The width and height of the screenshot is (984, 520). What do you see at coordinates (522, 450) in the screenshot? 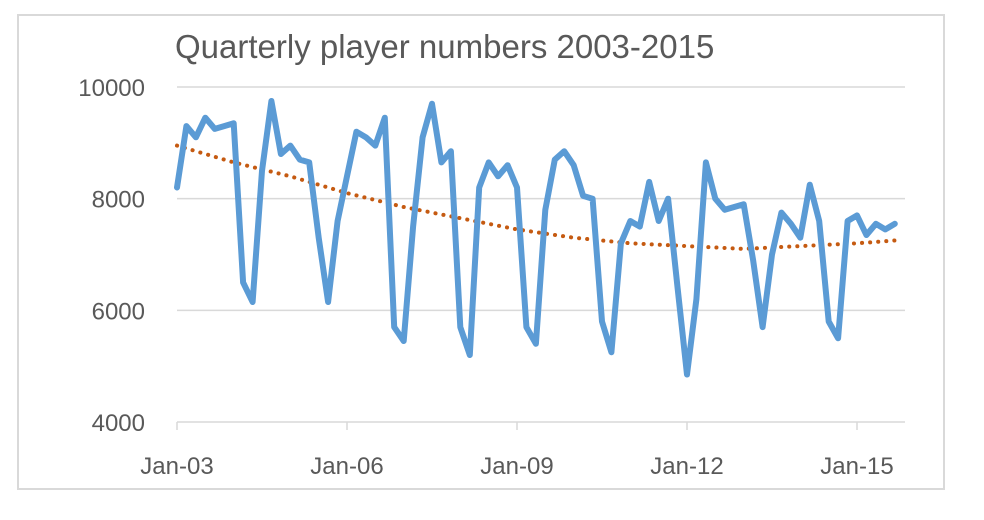
I see `x-axis: Jan-03 Jan-06 Jan-09 Jan-12 Jan-15` at bounding box center [522, 450].